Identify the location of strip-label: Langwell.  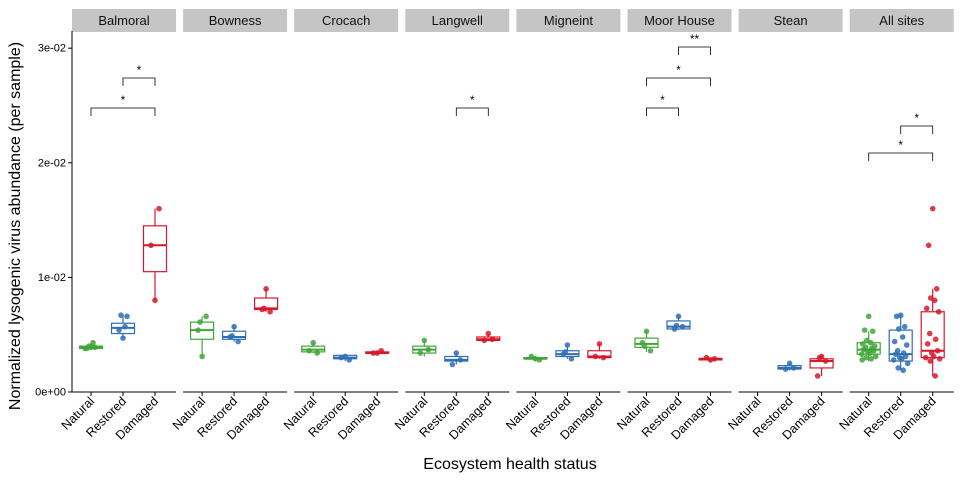
(457, 20).